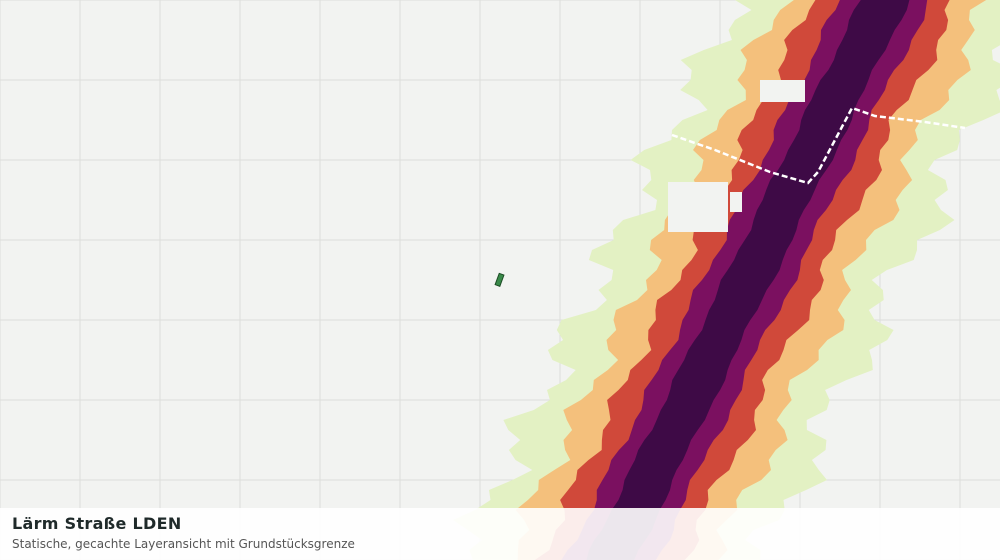 This screenshot has width=1000, height=560. What do you see at coordinates (97, 523) in the screenshot?
I see `map-title: Lärm Straße LDEN` at bounding box center [97, 523].